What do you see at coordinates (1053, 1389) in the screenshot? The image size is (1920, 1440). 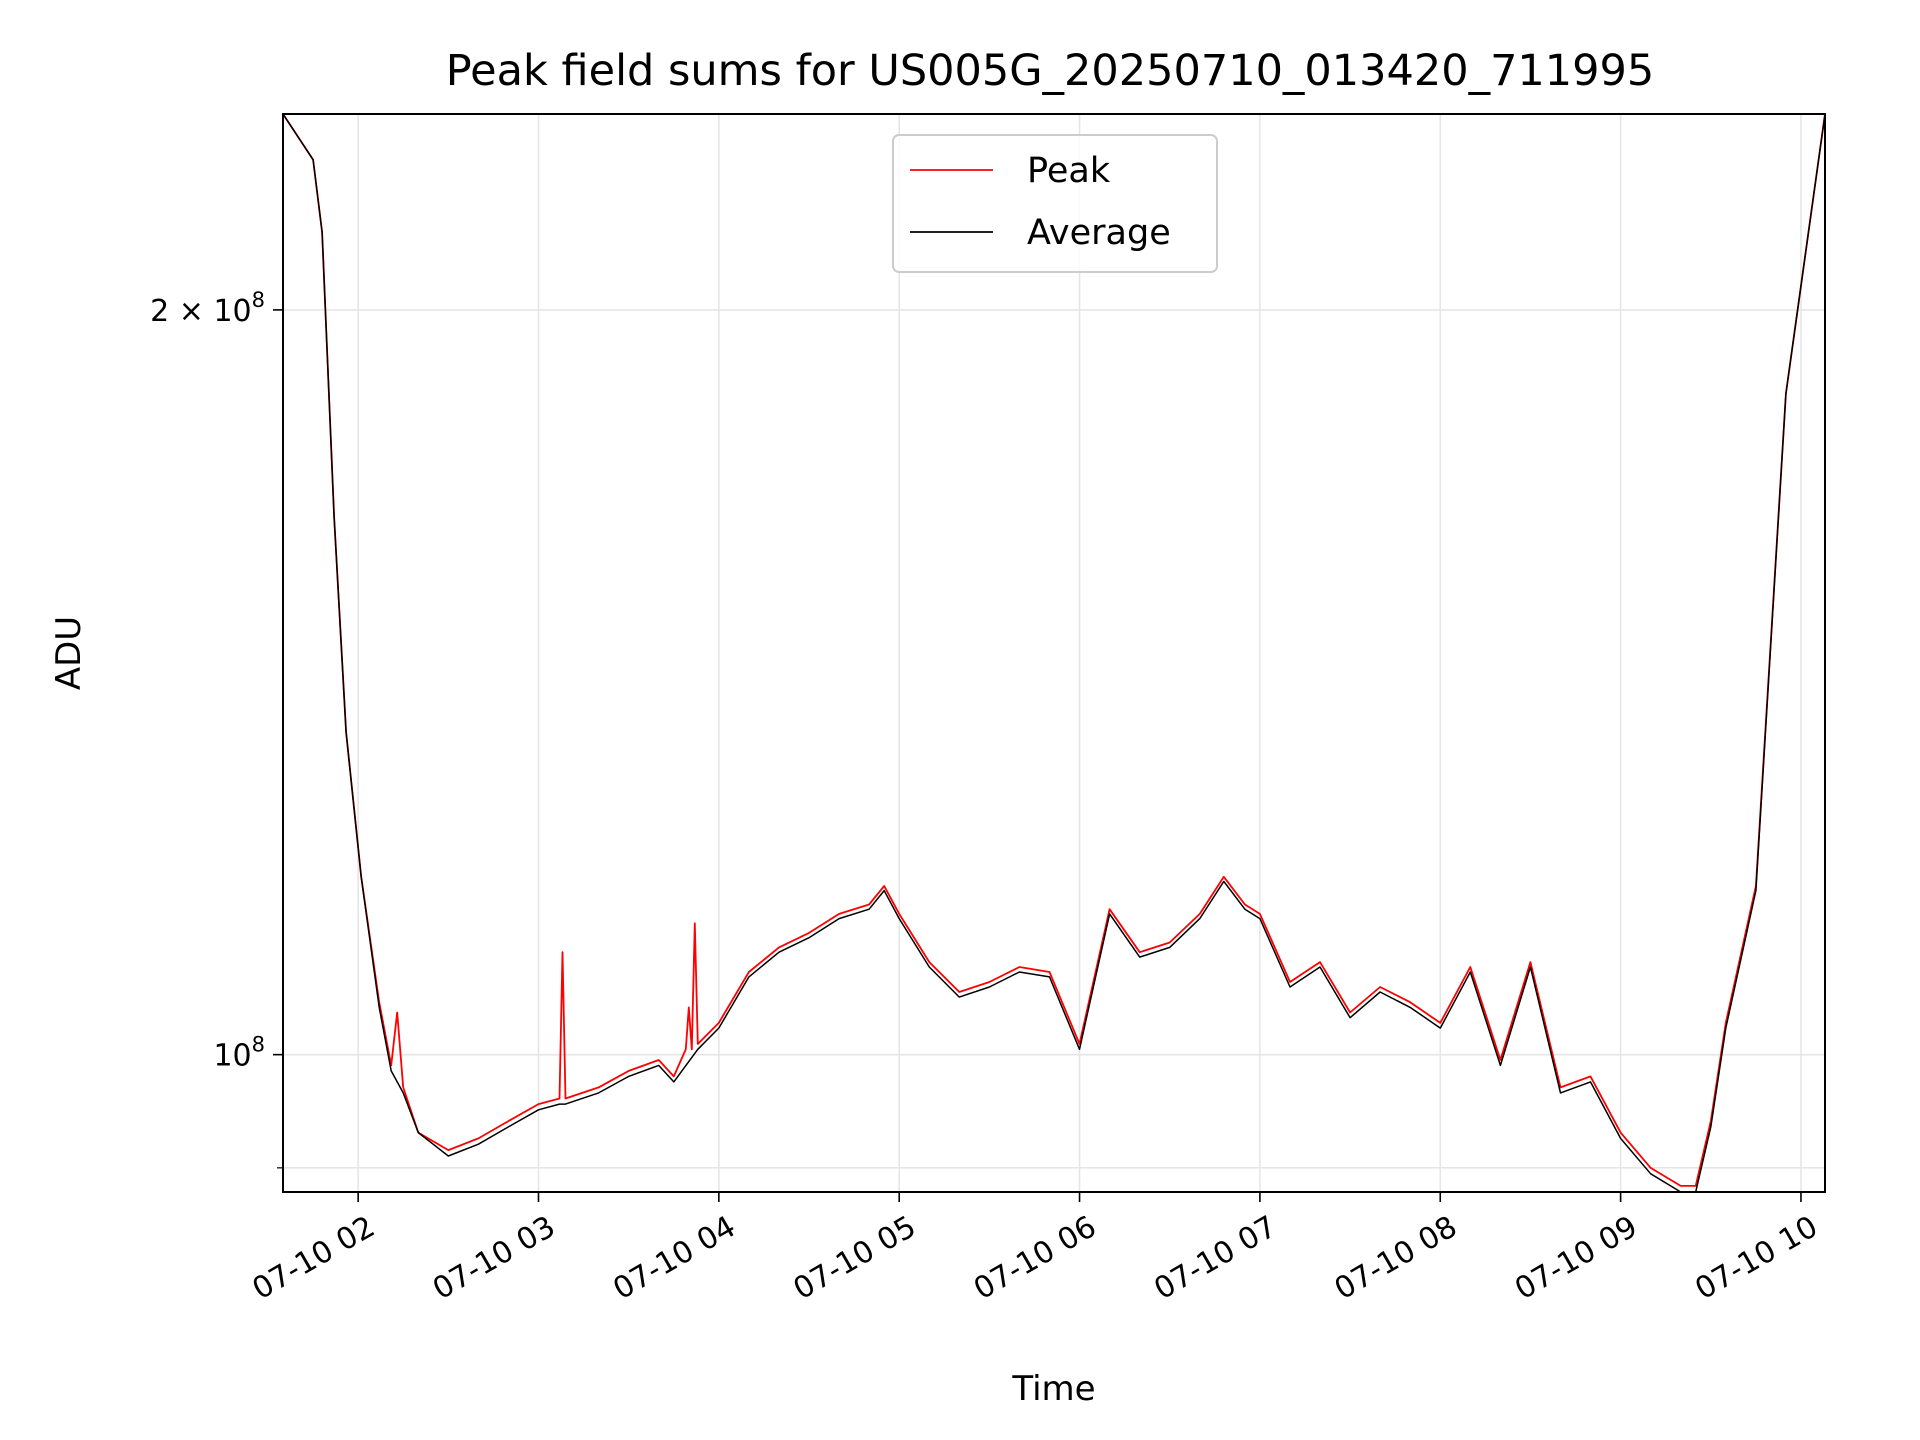 I see `x-axis-label: Time` at bounding box center [1053, 1389].